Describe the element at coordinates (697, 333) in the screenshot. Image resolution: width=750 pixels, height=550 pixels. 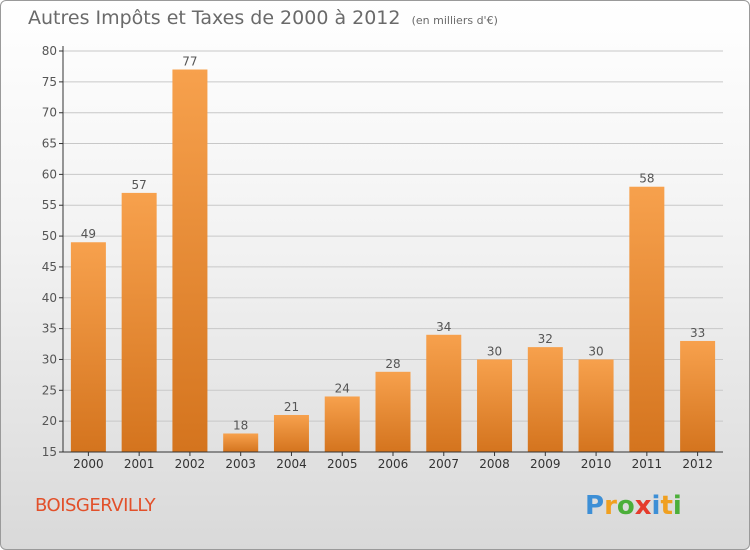
I see `value-label-2012: 33` at that location.